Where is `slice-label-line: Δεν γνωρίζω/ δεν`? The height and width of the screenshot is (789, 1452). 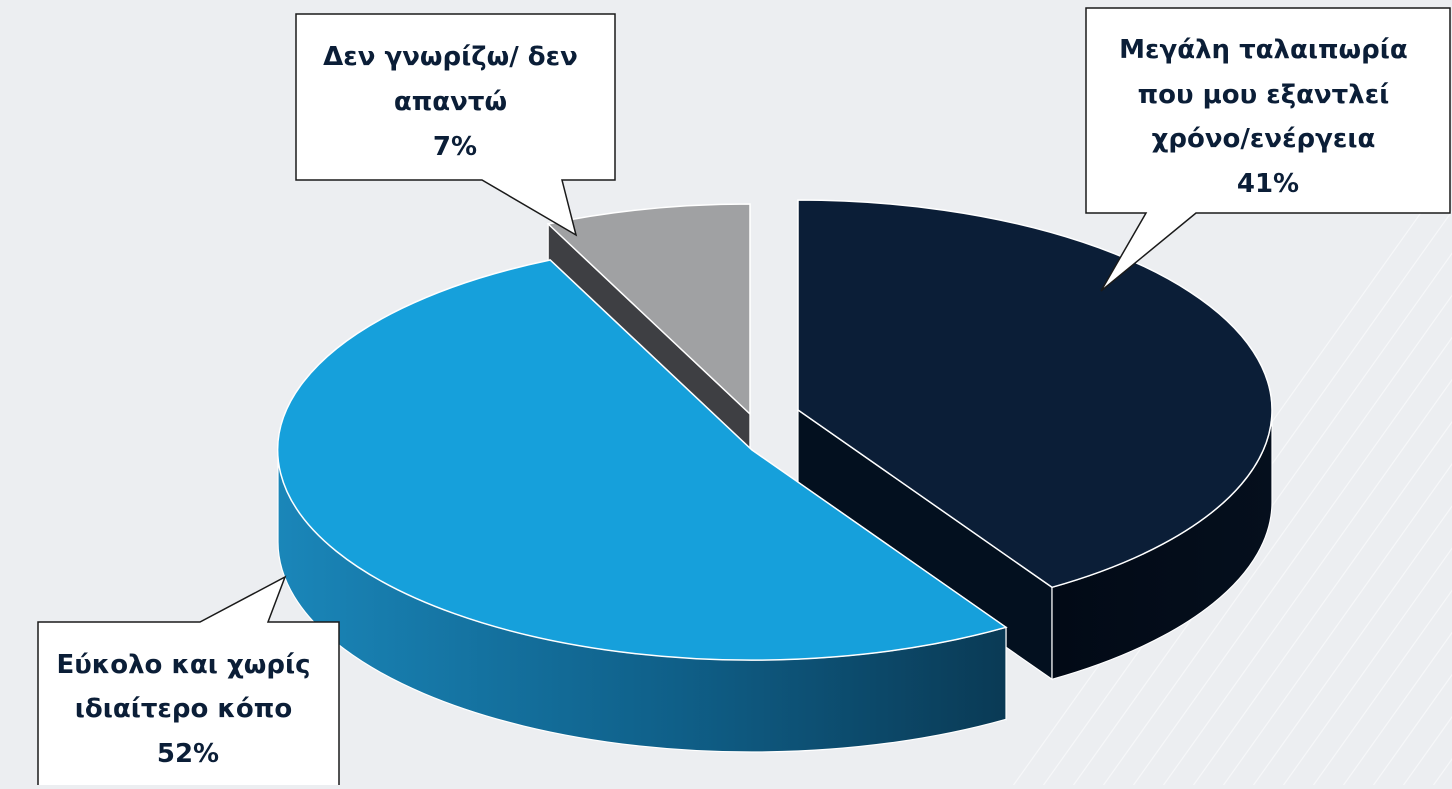 slice-label-line: Δεν γνωρίζω/ δεν is located at coordinates (450, 57).